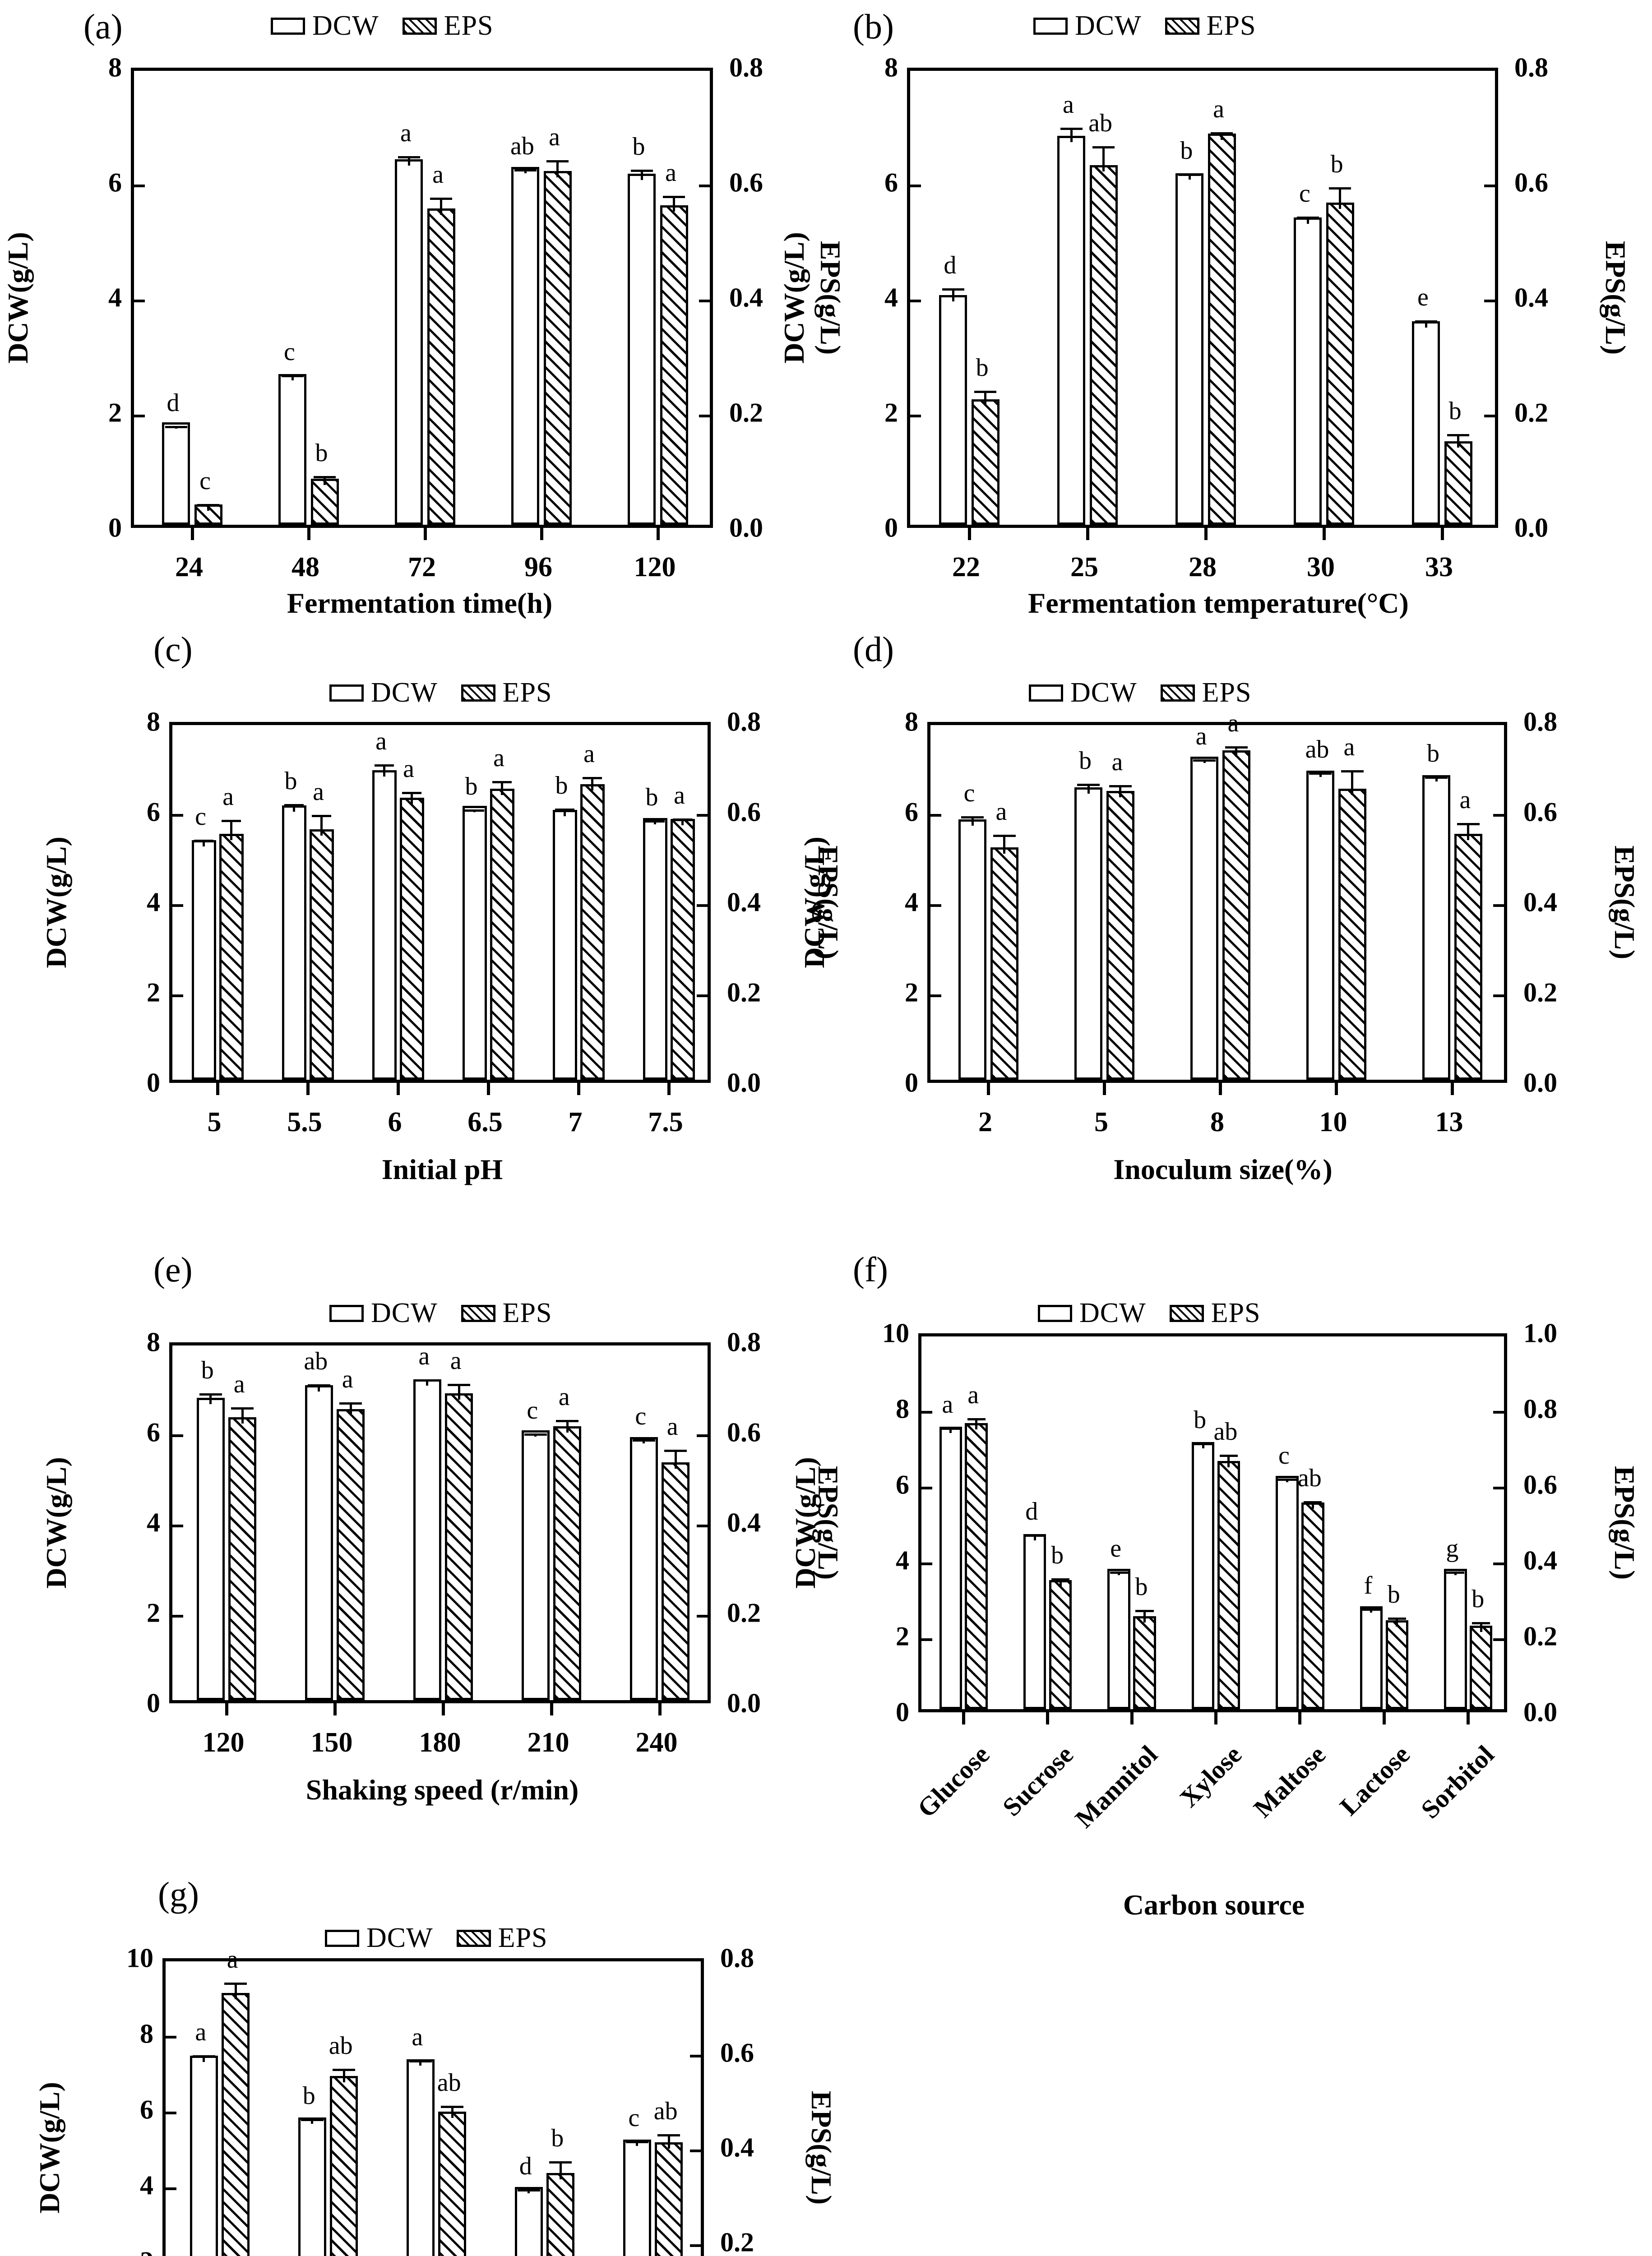 This screenshot has height=2256, width=1652. What do you see at coordinates (1531, 297) in the screenshot?
I see `y-axis-label-right: 0.4` at bounding box center [1531, 297].